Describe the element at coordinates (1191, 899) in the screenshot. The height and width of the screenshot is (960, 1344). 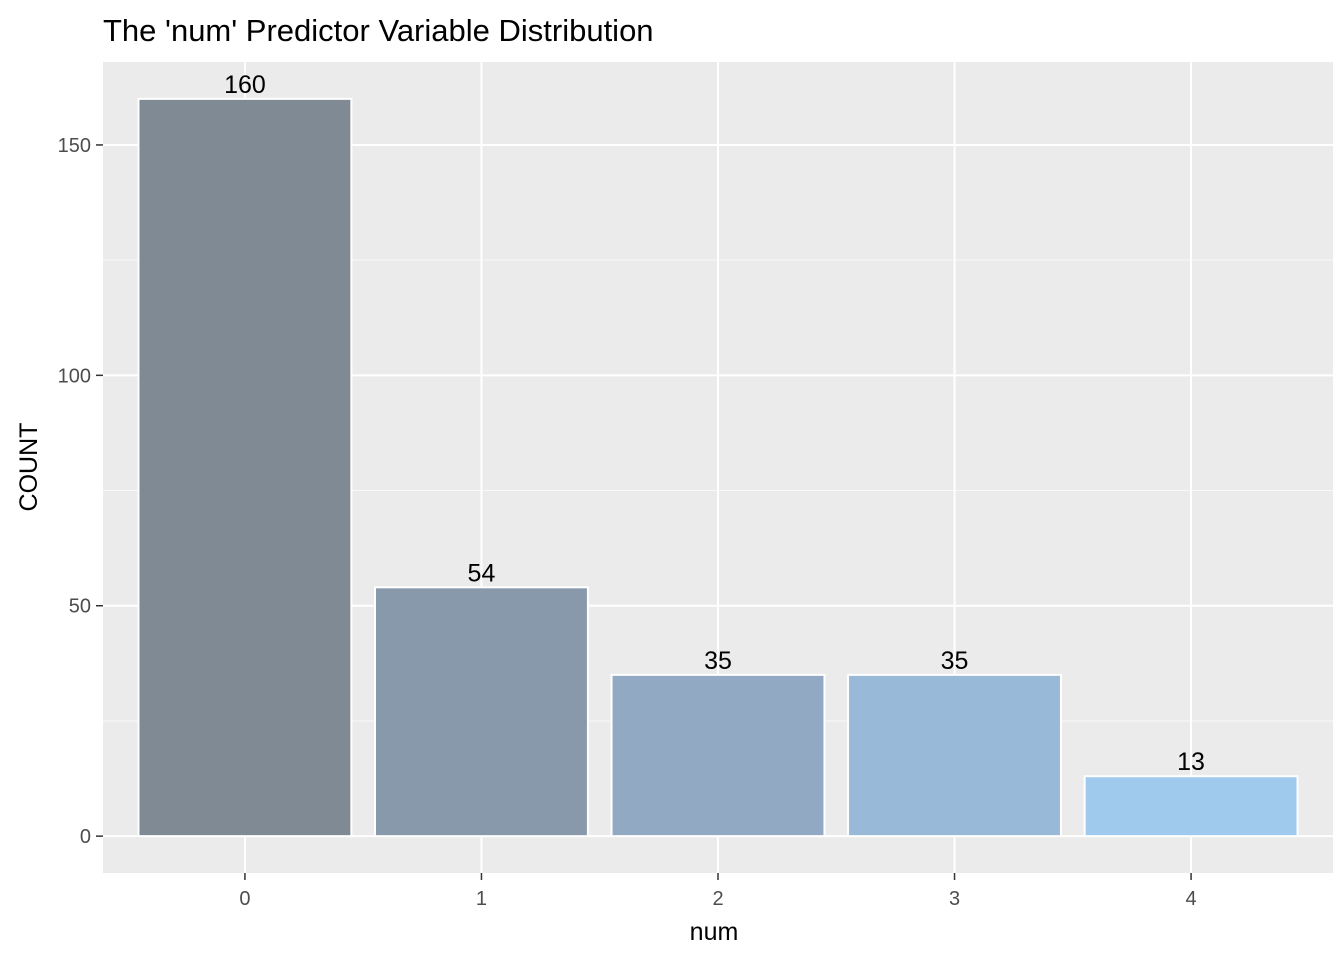
I see `x-tick-label: 4` at that location.